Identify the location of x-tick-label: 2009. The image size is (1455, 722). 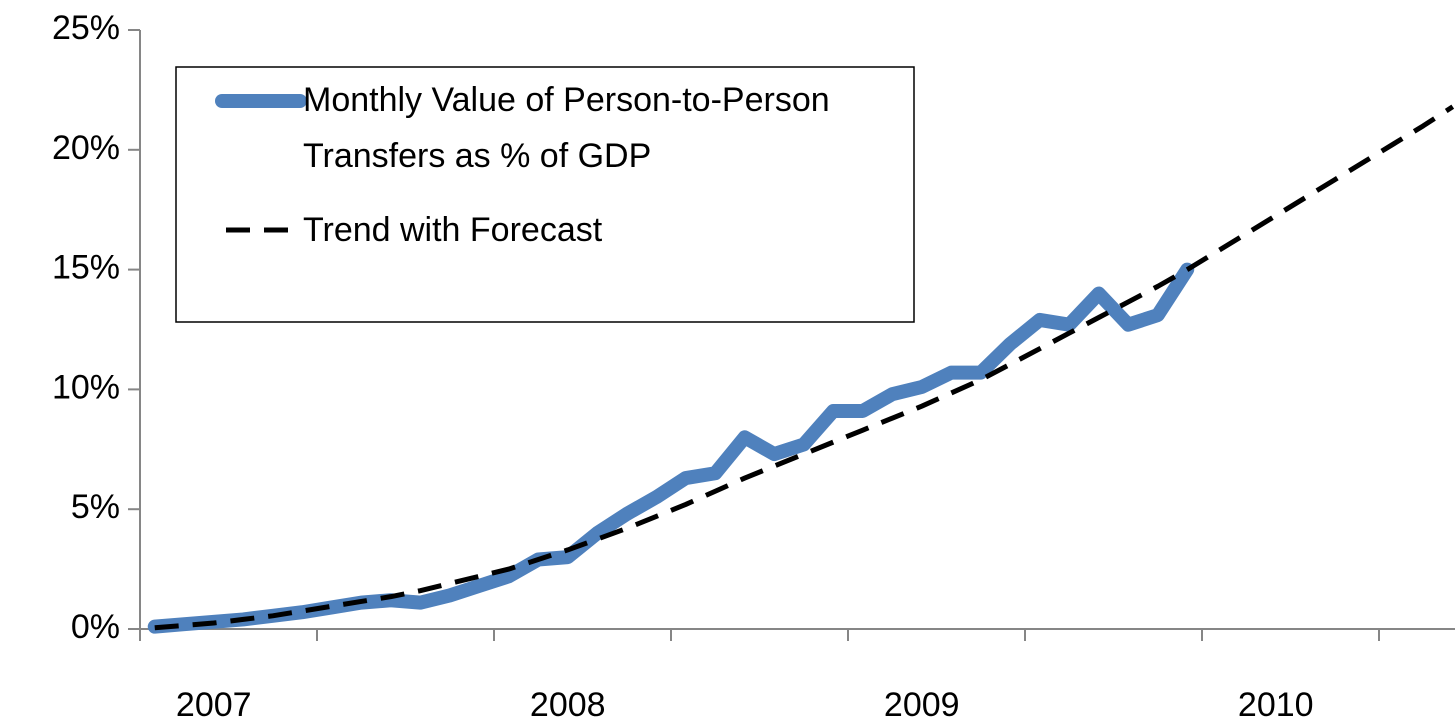
(922, 704).